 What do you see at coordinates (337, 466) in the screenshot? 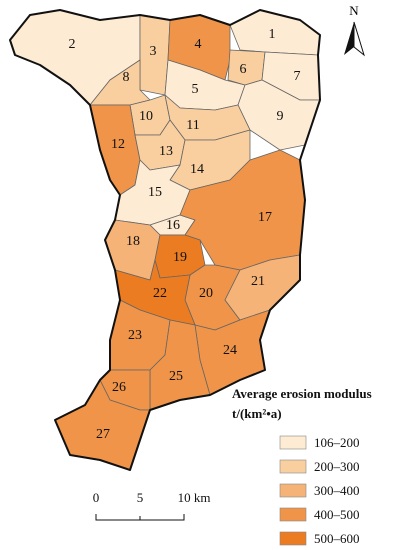
I see `legend-label: 200–300` at bounding box center [337, 466].